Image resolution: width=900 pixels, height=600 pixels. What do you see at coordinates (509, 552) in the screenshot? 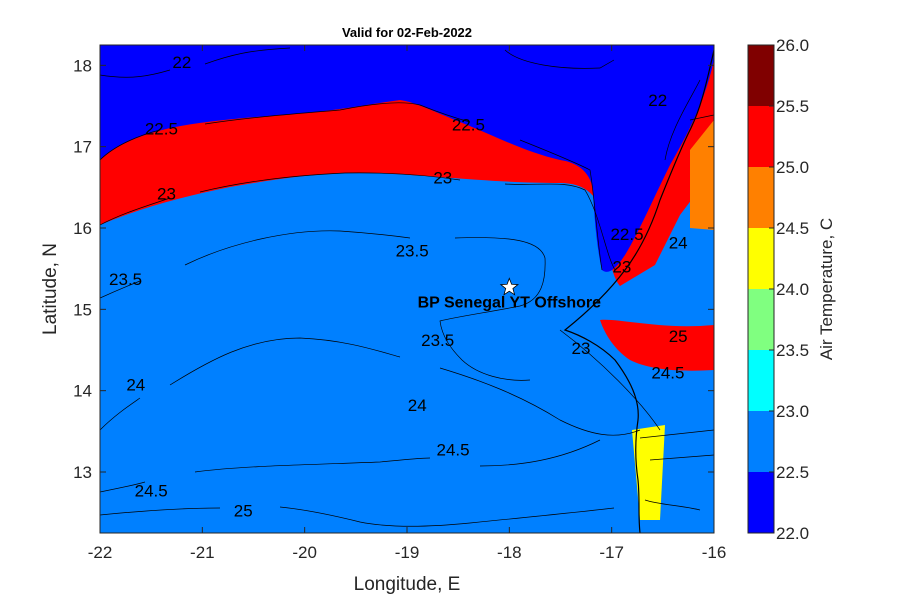
I see `x-tick-label: -18` at bounding box center [509, 552].